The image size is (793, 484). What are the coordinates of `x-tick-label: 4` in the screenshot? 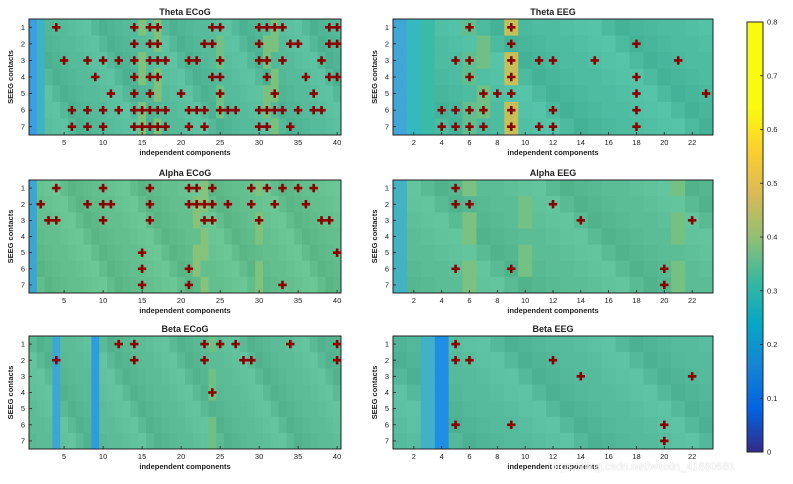 It's located at (442, 142).